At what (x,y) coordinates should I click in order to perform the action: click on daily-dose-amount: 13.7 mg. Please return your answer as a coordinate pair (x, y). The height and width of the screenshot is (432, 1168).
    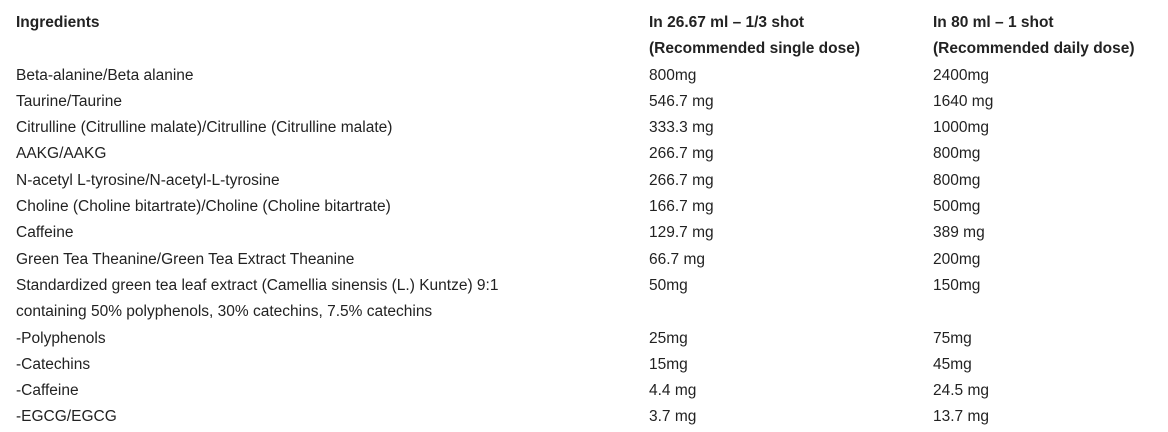
    Looking at the image, I should click on (961, 417).